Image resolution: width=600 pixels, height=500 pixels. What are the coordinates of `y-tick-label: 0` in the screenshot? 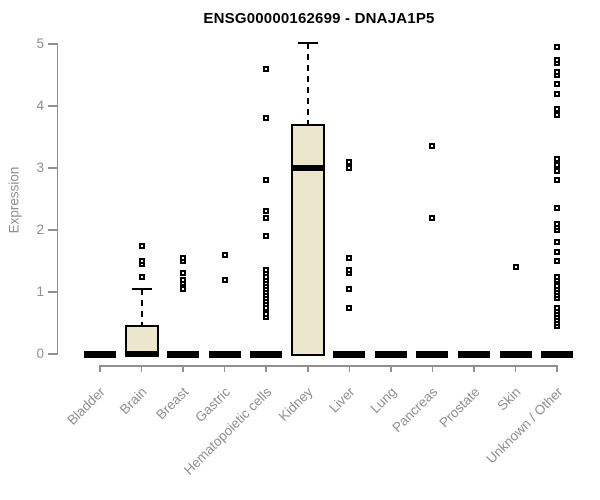 It's located at (40, 353).